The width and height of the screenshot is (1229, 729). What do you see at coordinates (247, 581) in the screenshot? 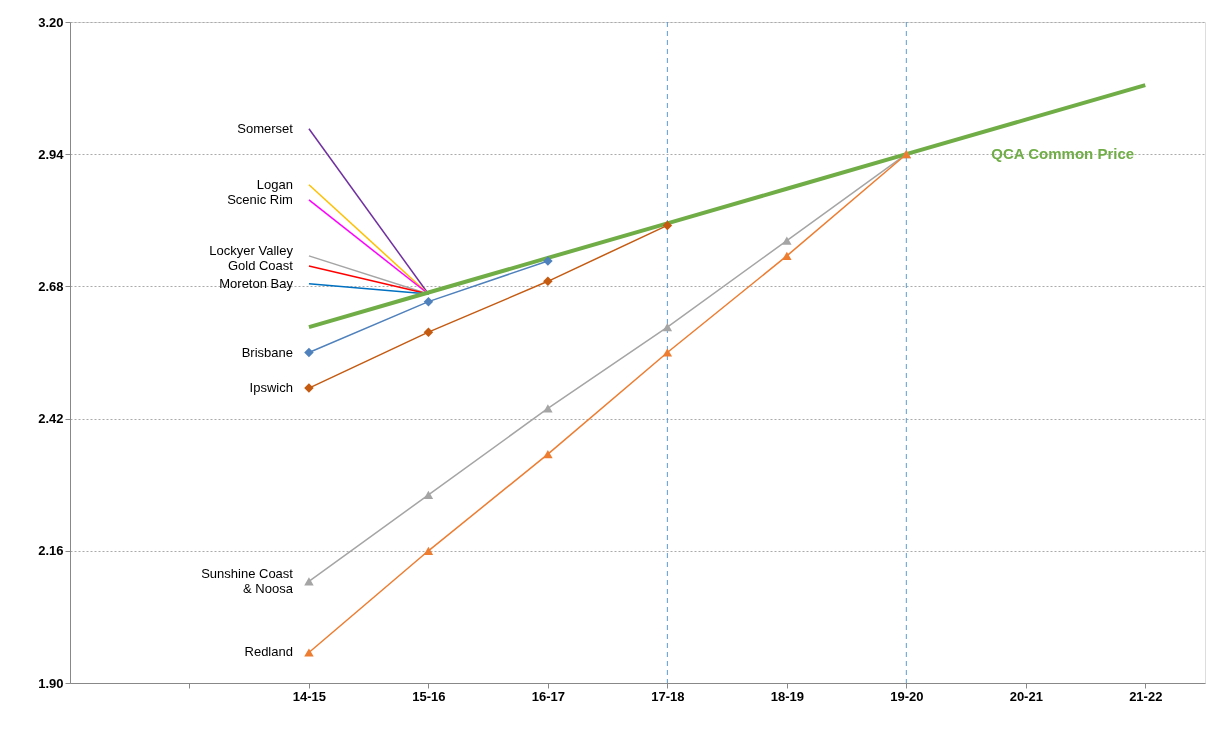
I see `series-label: Sunshine Coast & Noosa` at bounding box center [247, 581].